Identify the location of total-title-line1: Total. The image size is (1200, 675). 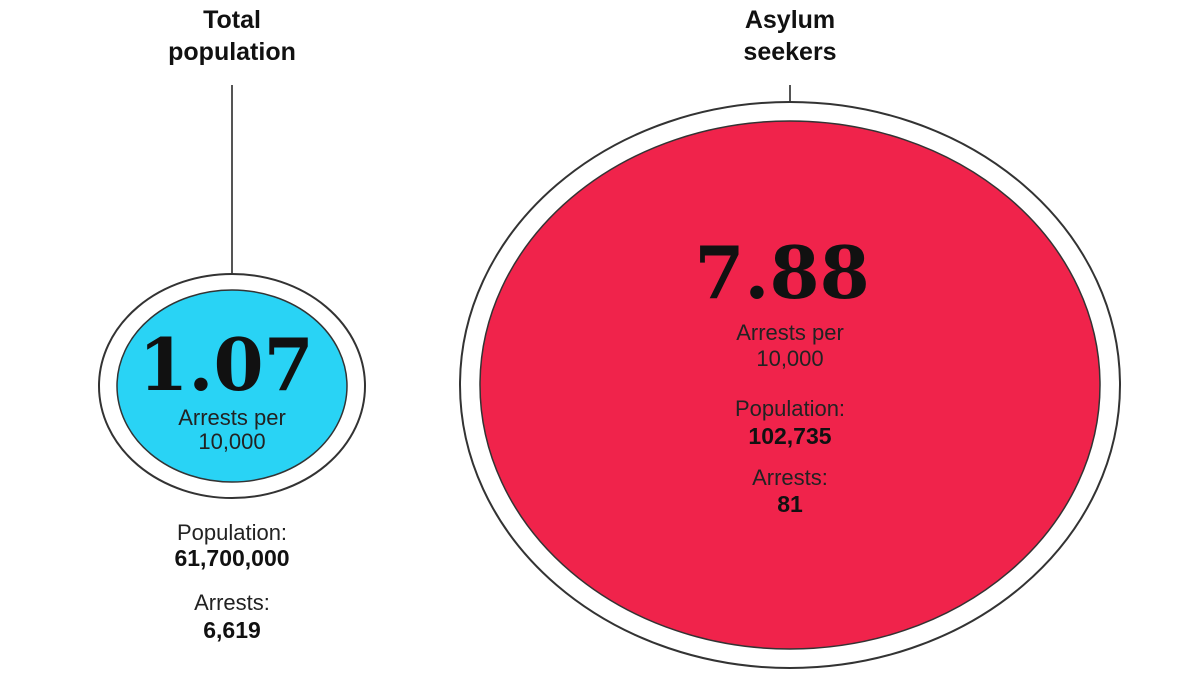
(232, 20).